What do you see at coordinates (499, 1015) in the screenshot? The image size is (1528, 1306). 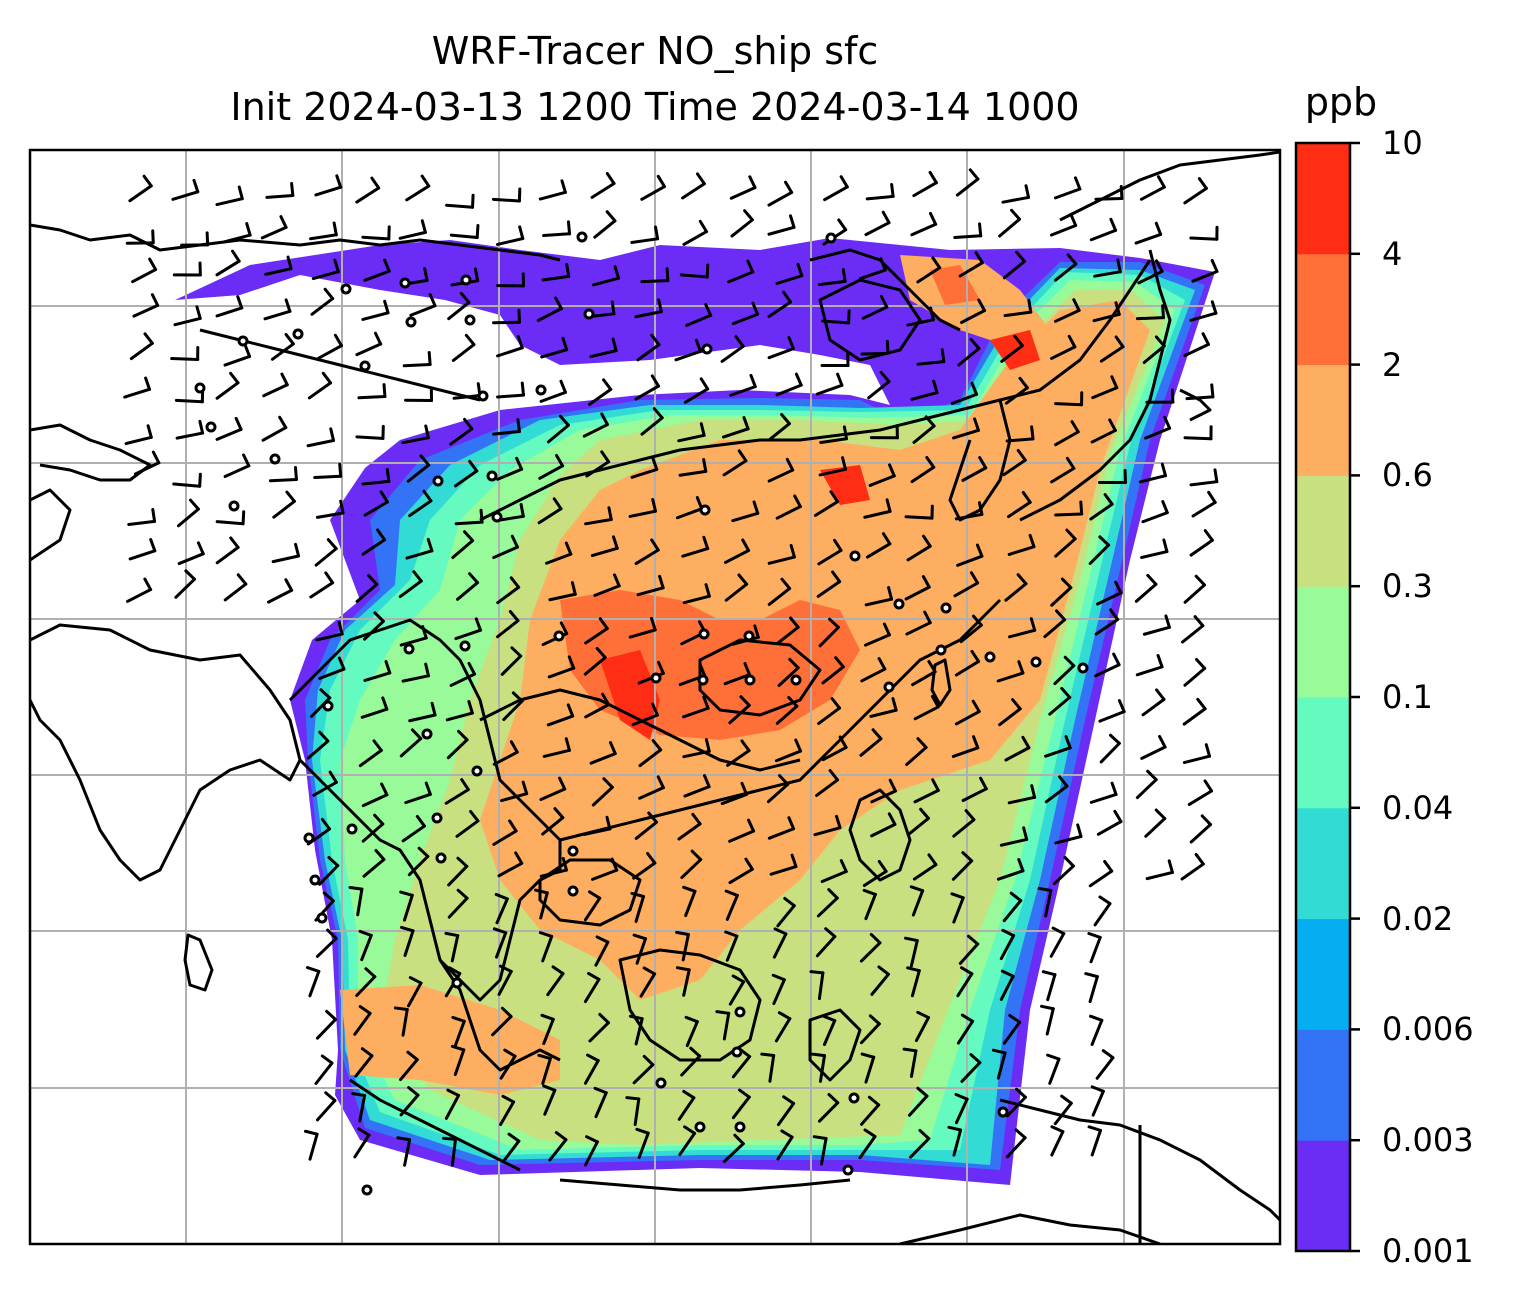 I see `coastline-malaya` at bounding box center [499, 1015].